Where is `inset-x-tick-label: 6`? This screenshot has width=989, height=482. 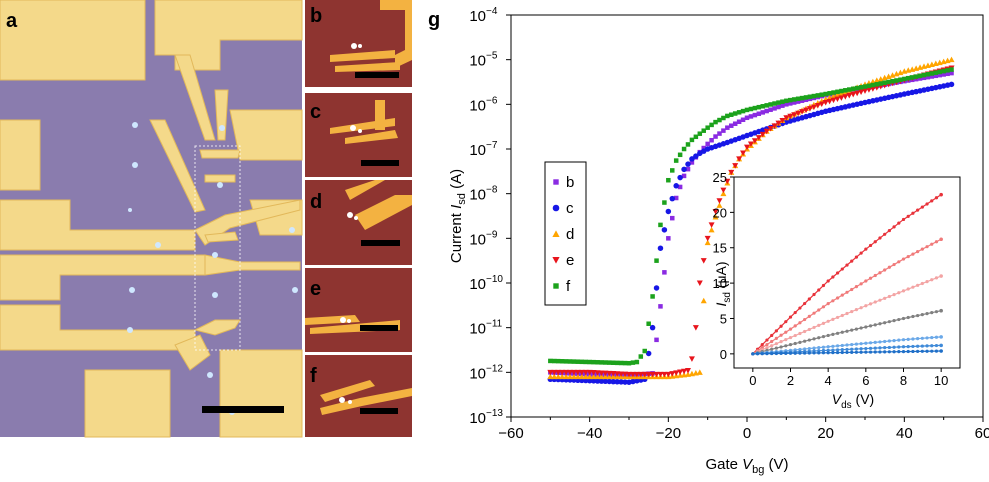
inset-x-tick-label: 6 is located at coordinates (865, 380).